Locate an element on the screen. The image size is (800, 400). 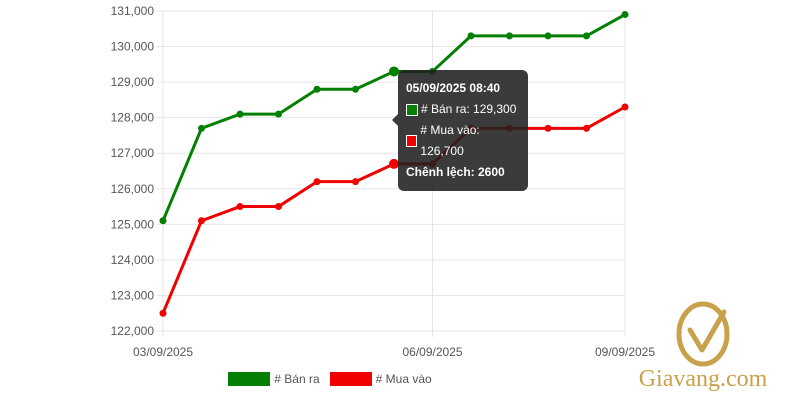
y-tick-label: 123,000 is located at coordinates (133, 295).